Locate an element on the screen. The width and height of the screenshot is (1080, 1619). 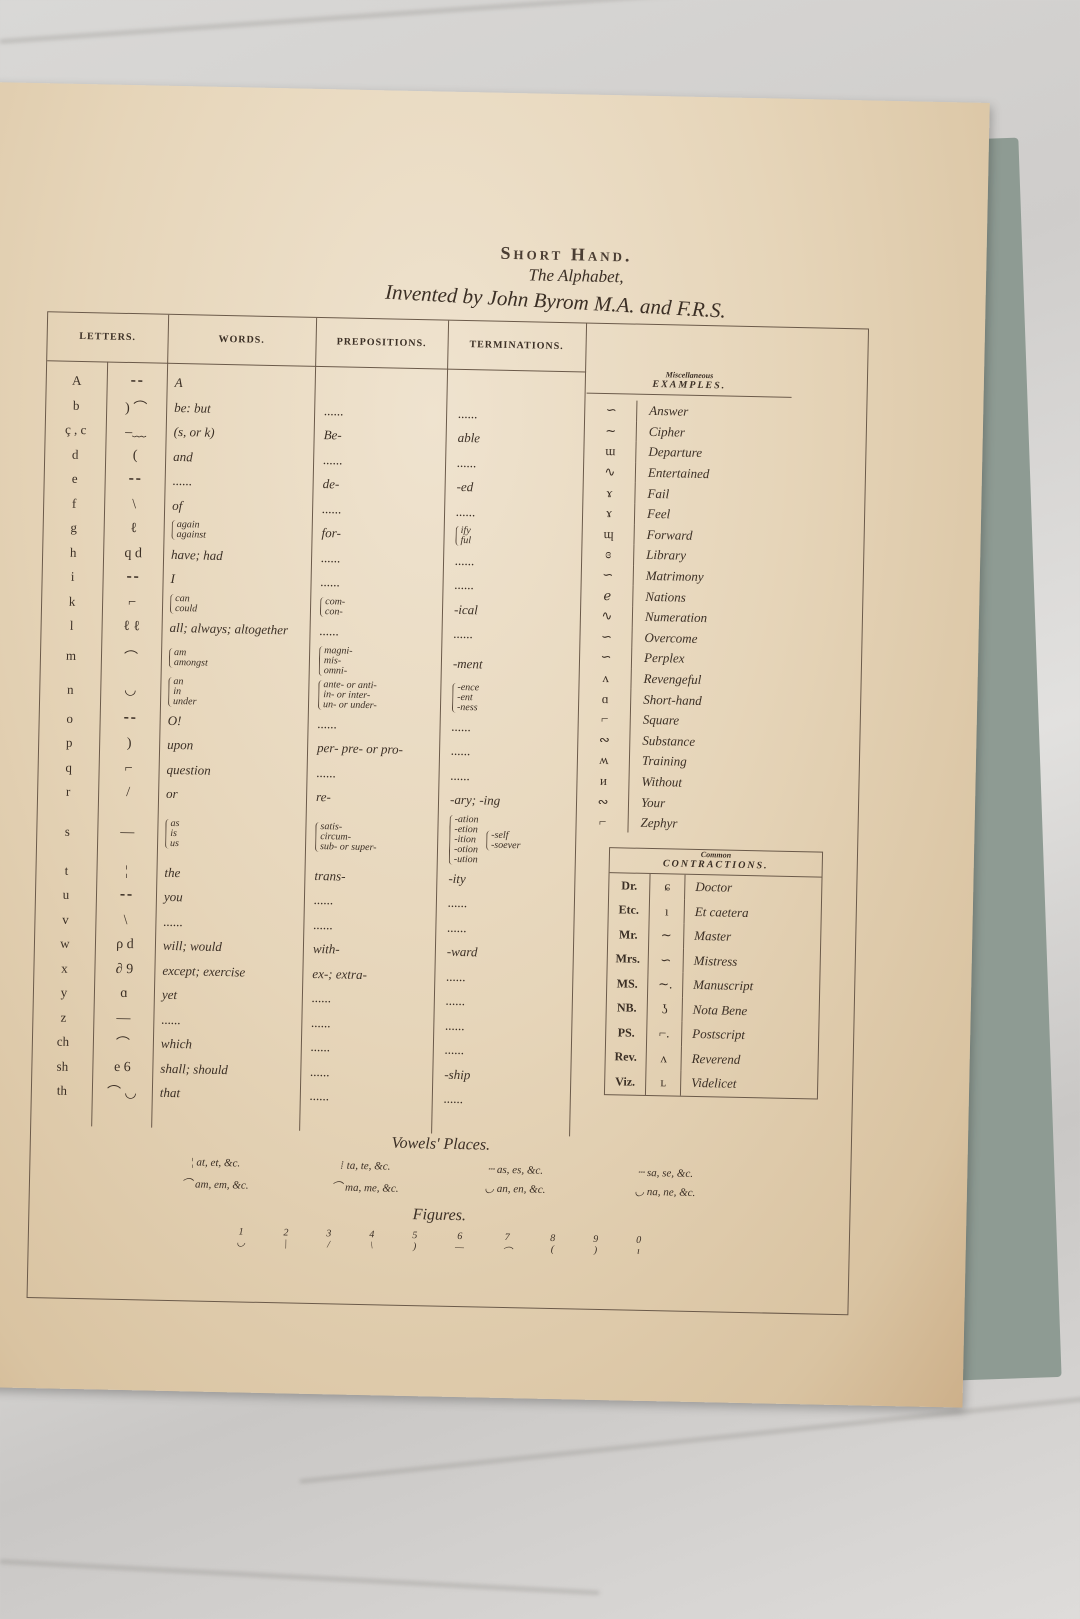
shorthand-glyph-icon: ℓ is located at coordinates (134, 529).